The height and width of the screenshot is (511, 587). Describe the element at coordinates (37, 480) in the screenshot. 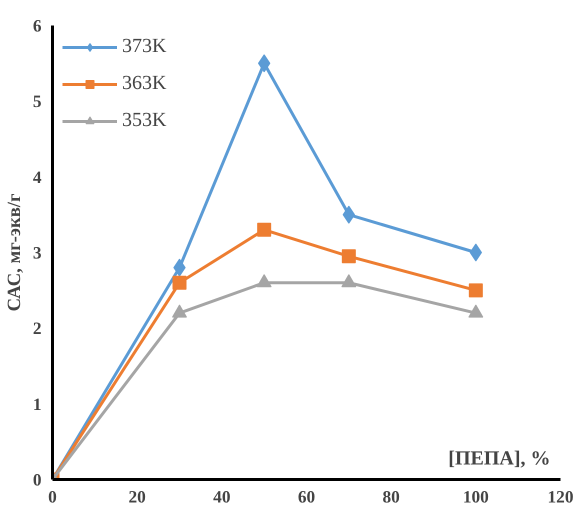

I see `y-tick-label: 0` at that location.